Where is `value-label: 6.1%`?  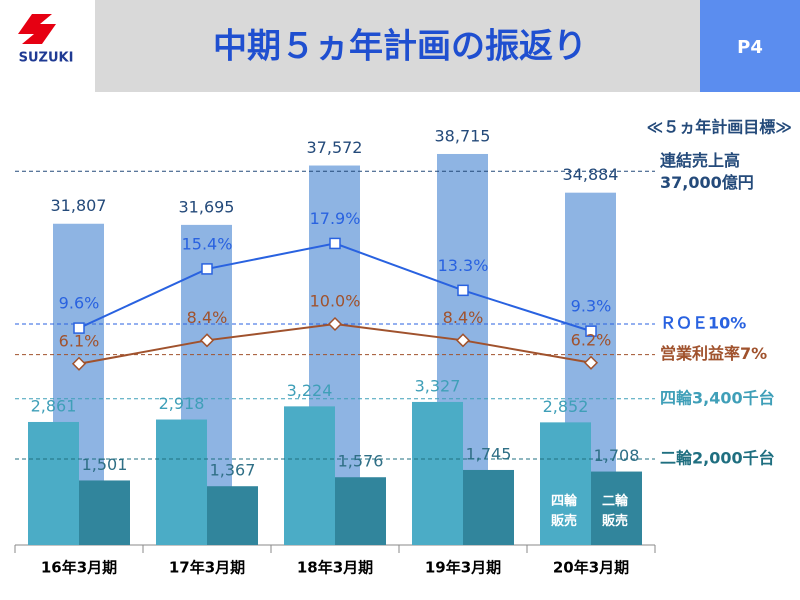
value-label: 6.1% is located at coordinates (79, 340).